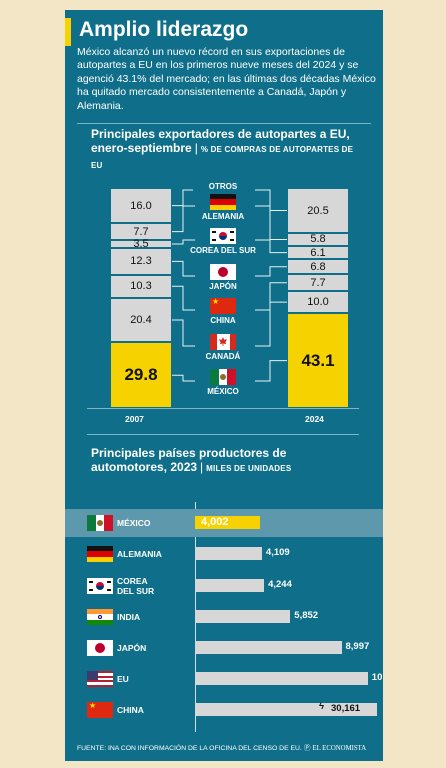 The image size is (446, 768). What do you see at coordinates (141, 244) in the screenshot?
I see `bar-segment-2007-corea-del-sur: 3.5` at bounding box center [141, 244].